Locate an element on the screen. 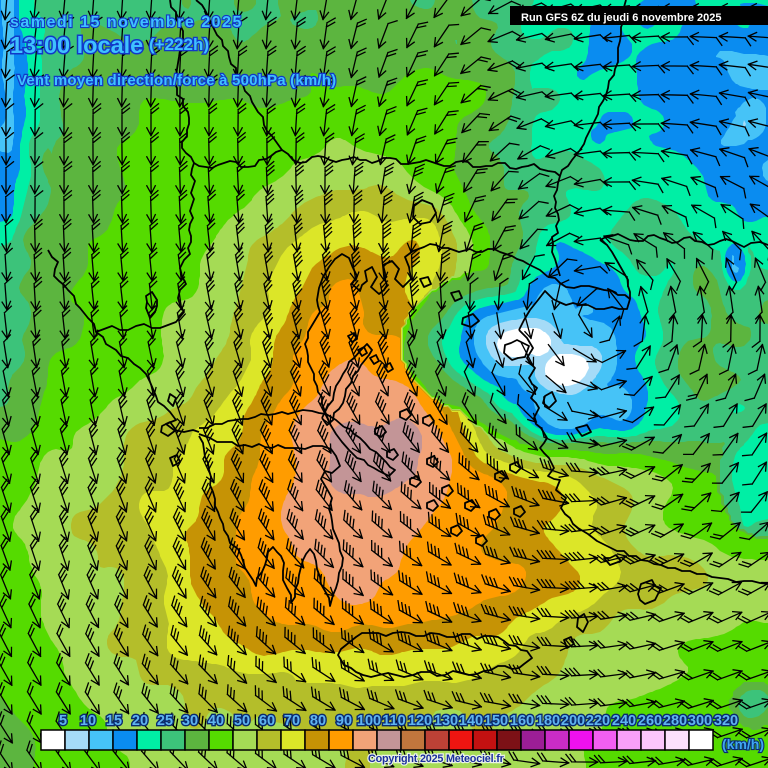  svg-text: 110 is located at coordinates (393, 721).